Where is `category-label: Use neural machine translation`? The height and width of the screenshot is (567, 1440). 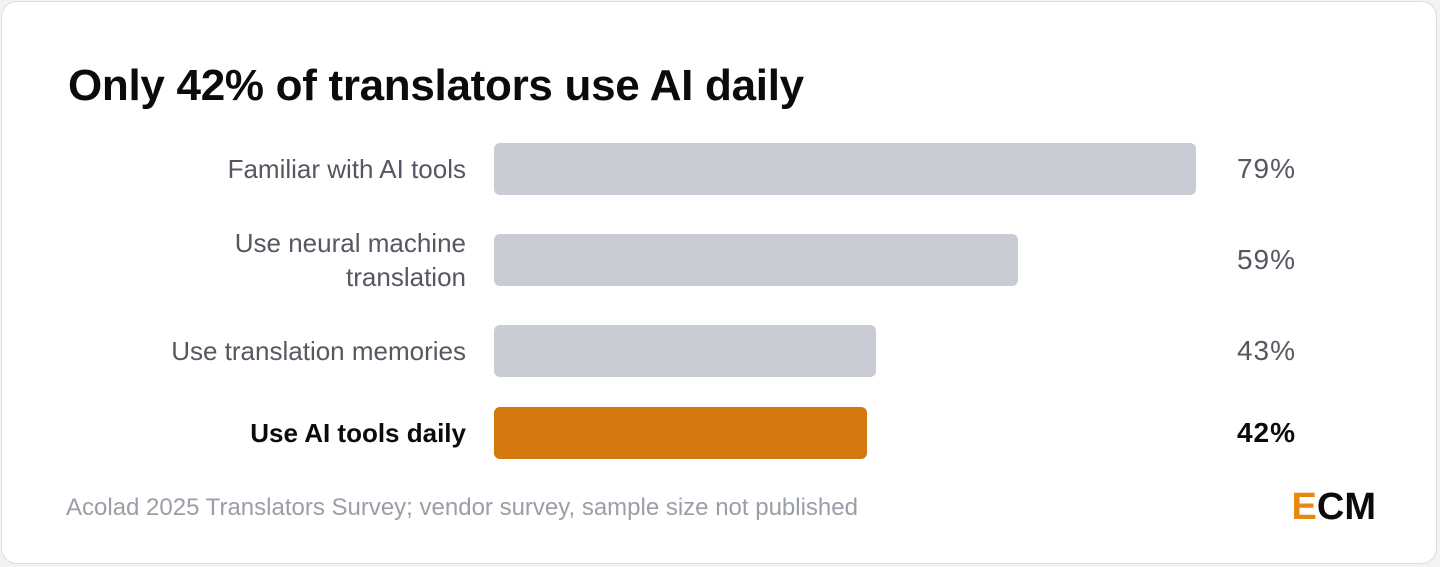
category-label: Use neural machine translation is located at coordinates (266, 260).